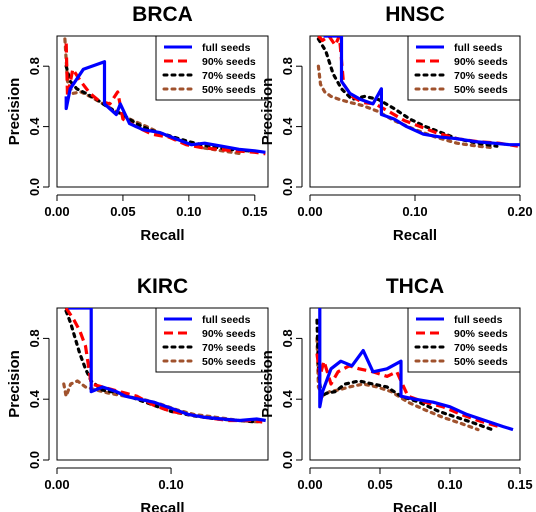  What do you see at coordinates (415, 286) in the screenshot?
I see `panel-title: THCA` at bounding box center [415, 286].